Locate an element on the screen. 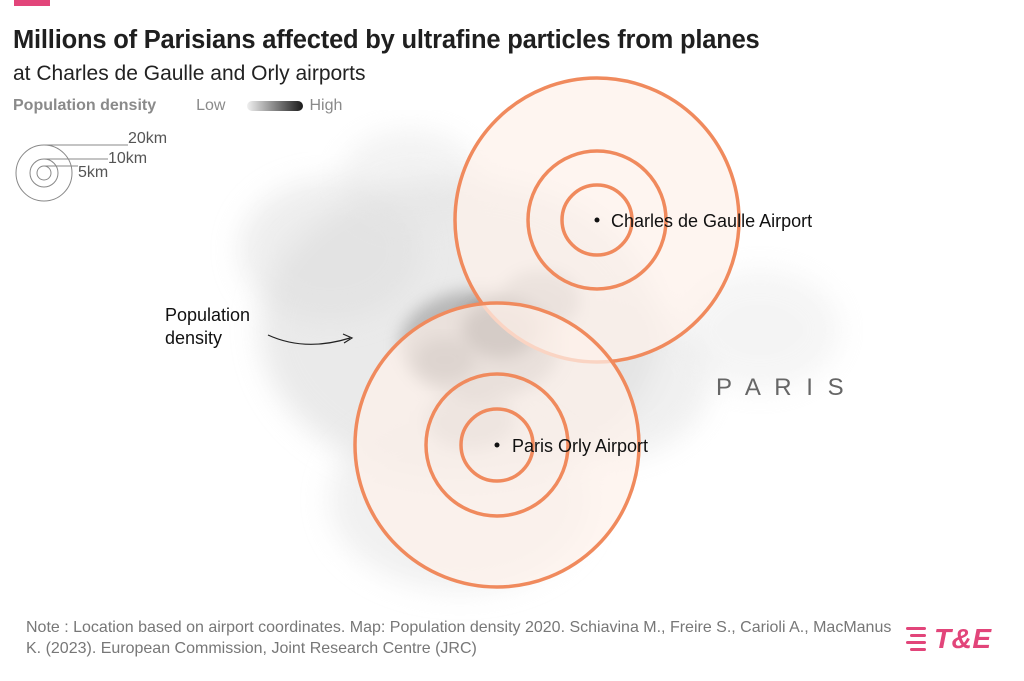 The width and height of the screenshot is (1024, 681). density-legend: Population density Low High is located at coordinates (177, 106).